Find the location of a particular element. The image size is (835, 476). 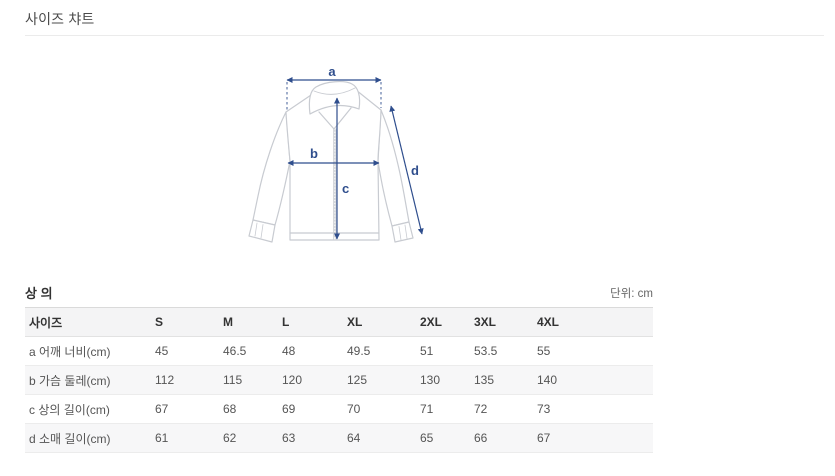

cell-value: 62 is located at coordinates (230, 438).